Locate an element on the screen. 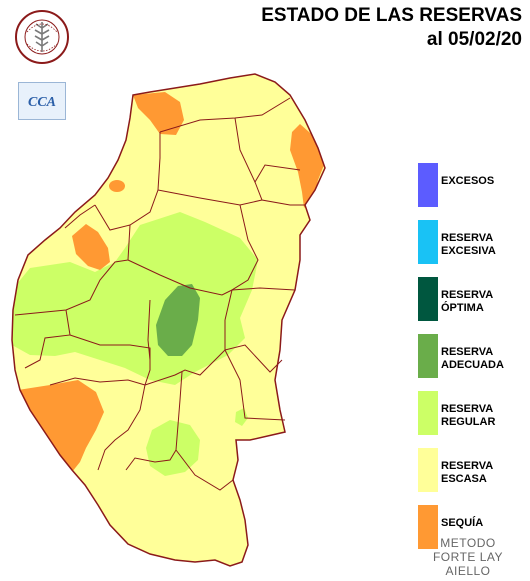  method-line: FORTE LAY is located at coordinates (468, 557).